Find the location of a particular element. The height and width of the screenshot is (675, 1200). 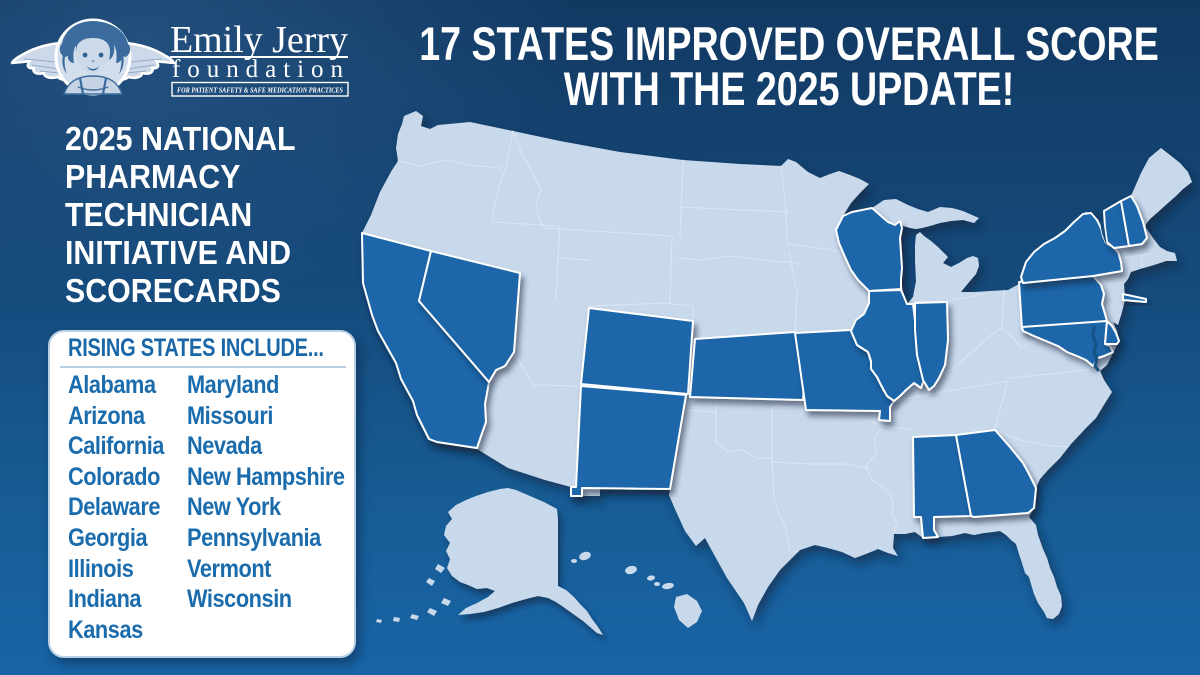

svg-text: foundation is located at coordinates (258, 69).